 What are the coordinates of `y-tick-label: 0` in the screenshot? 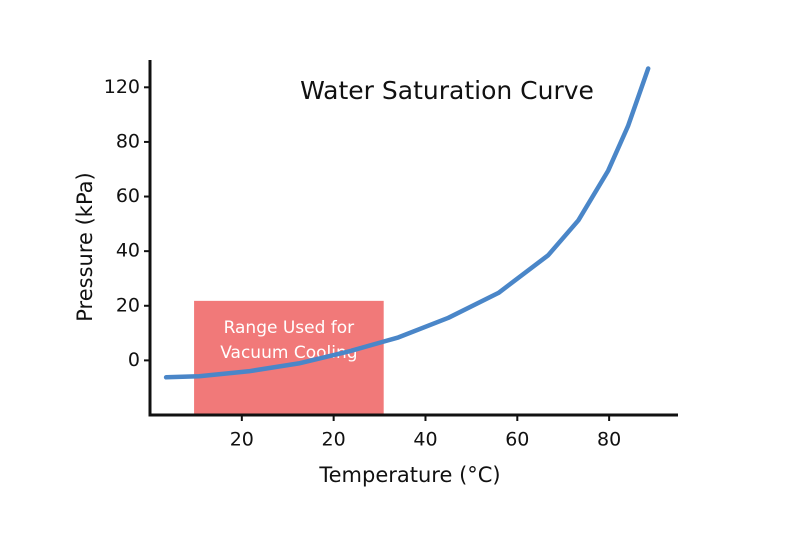 It's located at (134, 360).